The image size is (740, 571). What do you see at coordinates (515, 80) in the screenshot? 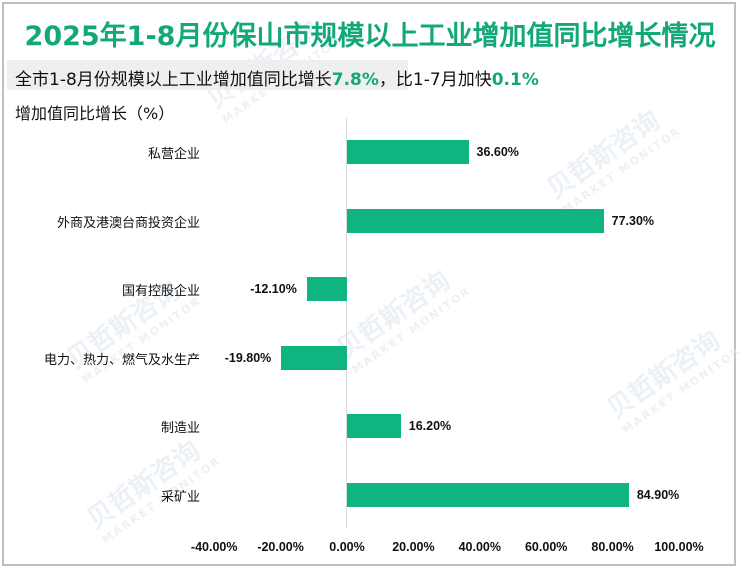
I see `accel-value: 0.1%` at bounding box center [515, 80].